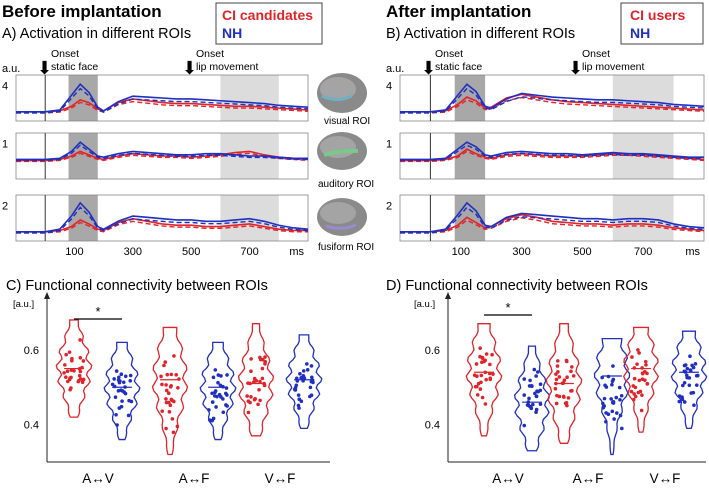 The image size is (709, 489). Describe the element at coordinates (74, 67) in the screenshot. I see `onset-face-line2-before: static face` at that location.